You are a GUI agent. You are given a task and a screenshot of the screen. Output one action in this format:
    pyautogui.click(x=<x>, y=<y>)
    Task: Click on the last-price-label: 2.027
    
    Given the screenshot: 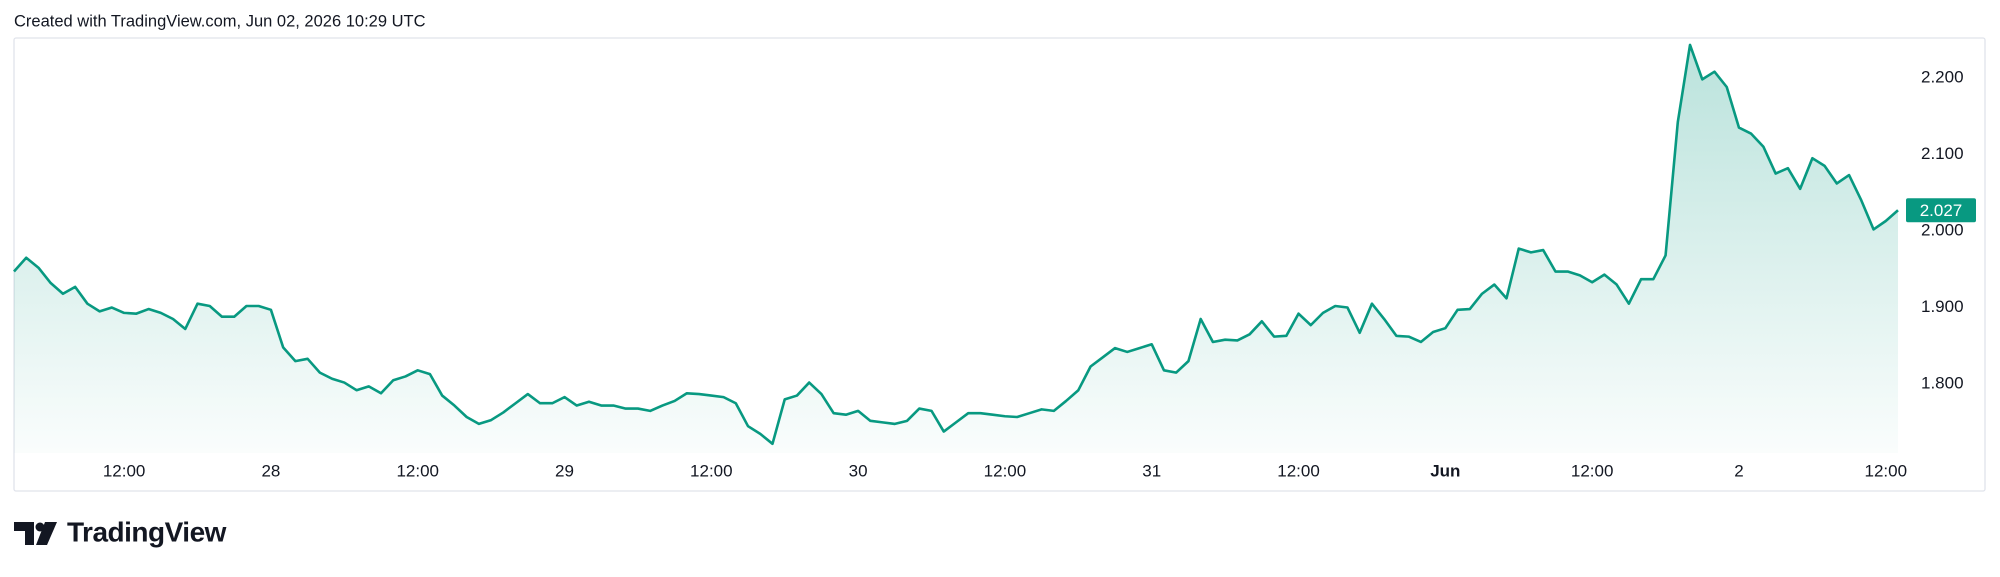 What is the action you would take?
    pyautogui.click(x=1941, y=210)
    